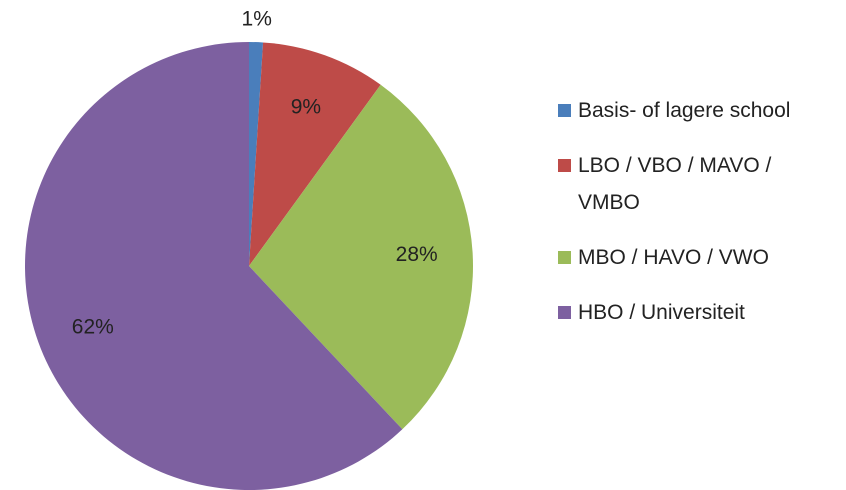  I want to click on legend-item: HBO / Universiteit, so click(698, 312).